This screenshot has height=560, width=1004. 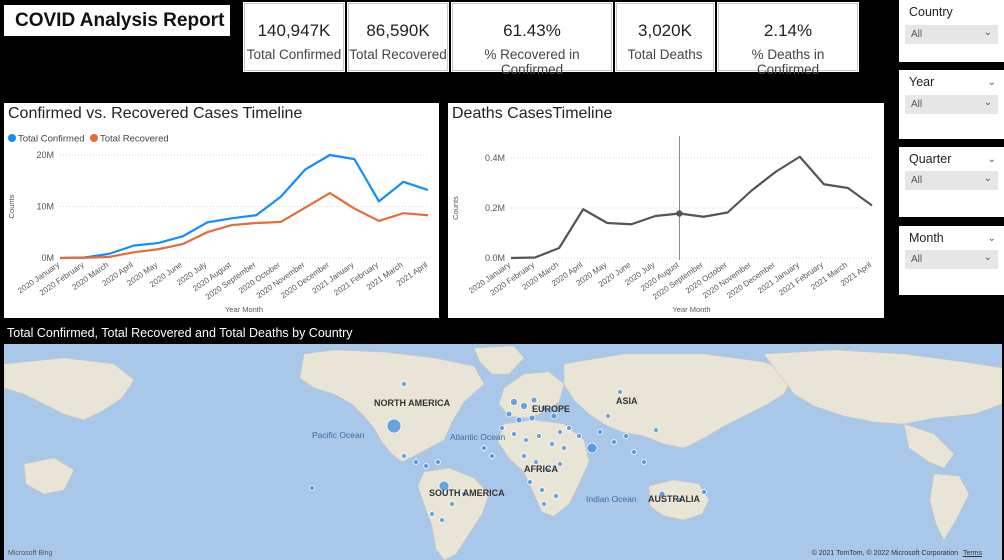 What do you see at coordinates (627, 401) in the screenshot?
I see `map-label: ASIA` at bounding box center [627, 401].